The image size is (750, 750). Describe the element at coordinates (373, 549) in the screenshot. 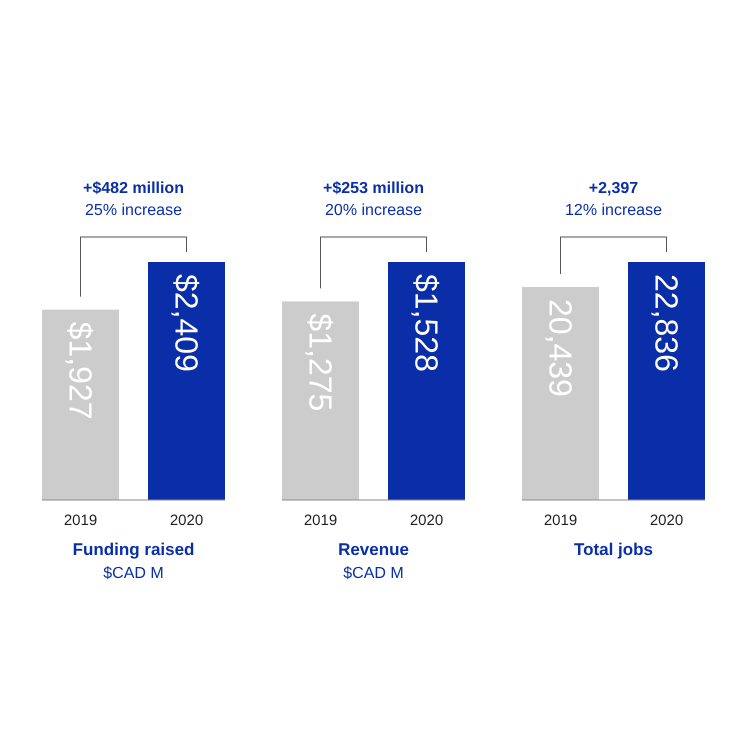

I see `text: Revenue` at that location.